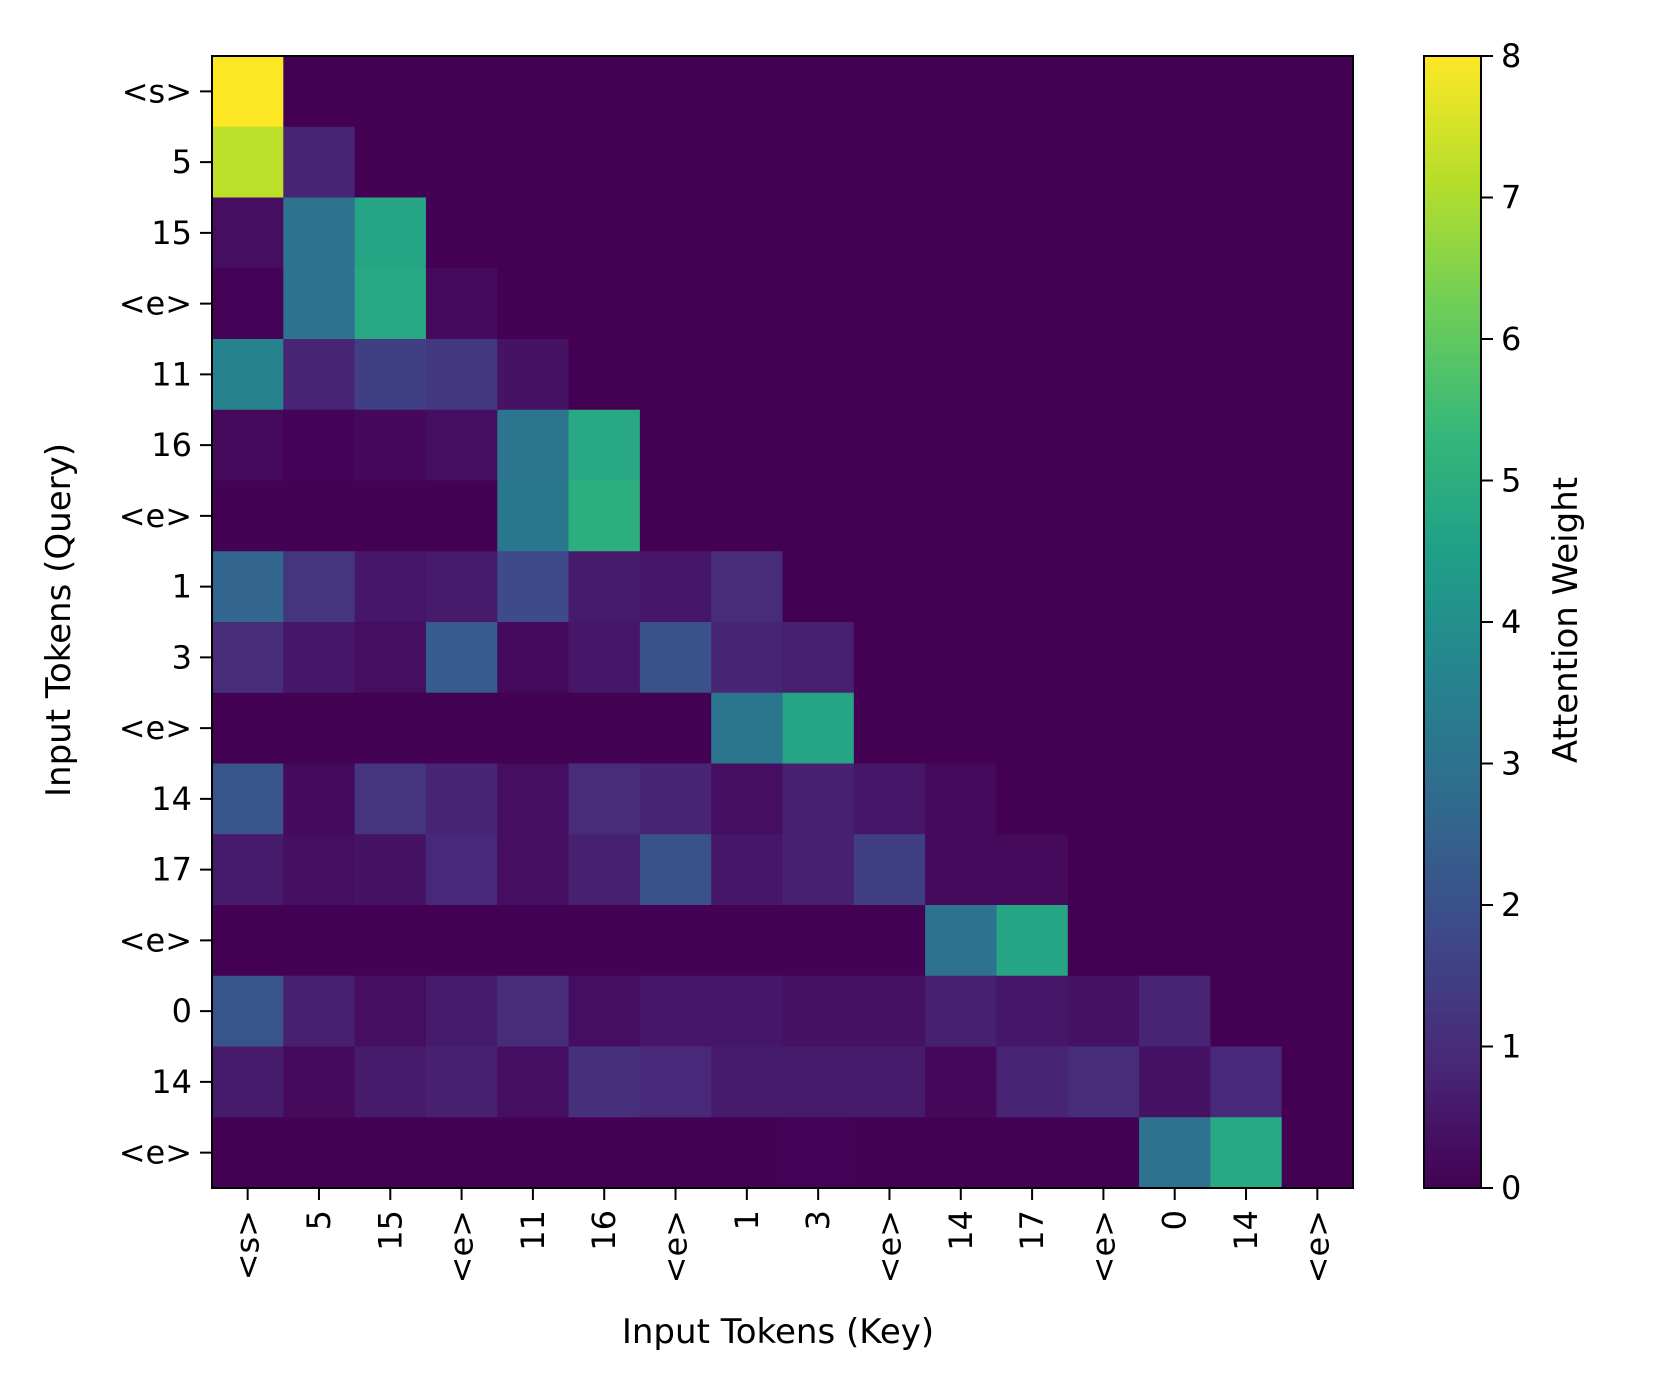 The height and width of the screenshot is (1384, 1661). I want to click on colorbar-ticks: 0 1 2 3 4 5 6 7 8, so click(1501, 622).